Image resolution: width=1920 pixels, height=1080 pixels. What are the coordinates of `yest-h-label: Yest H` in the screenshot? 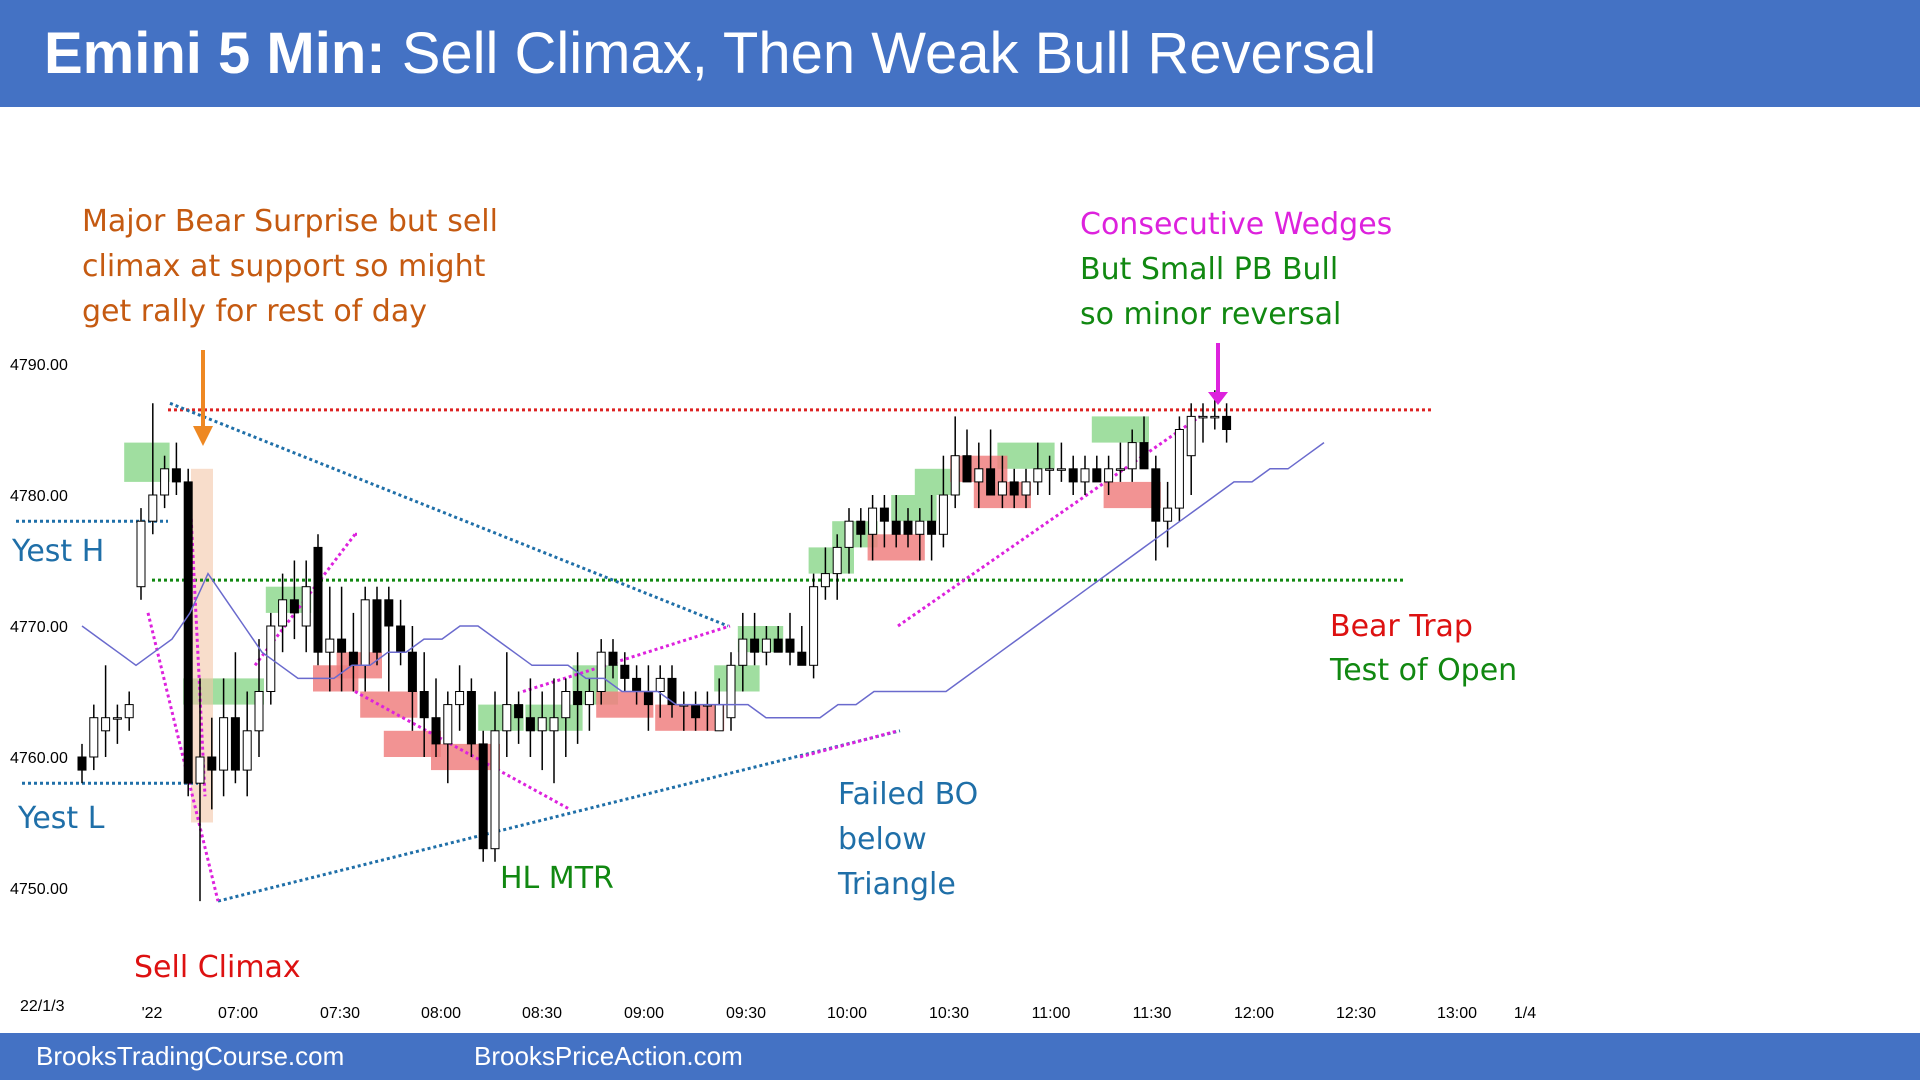 It's located at (57, 551).